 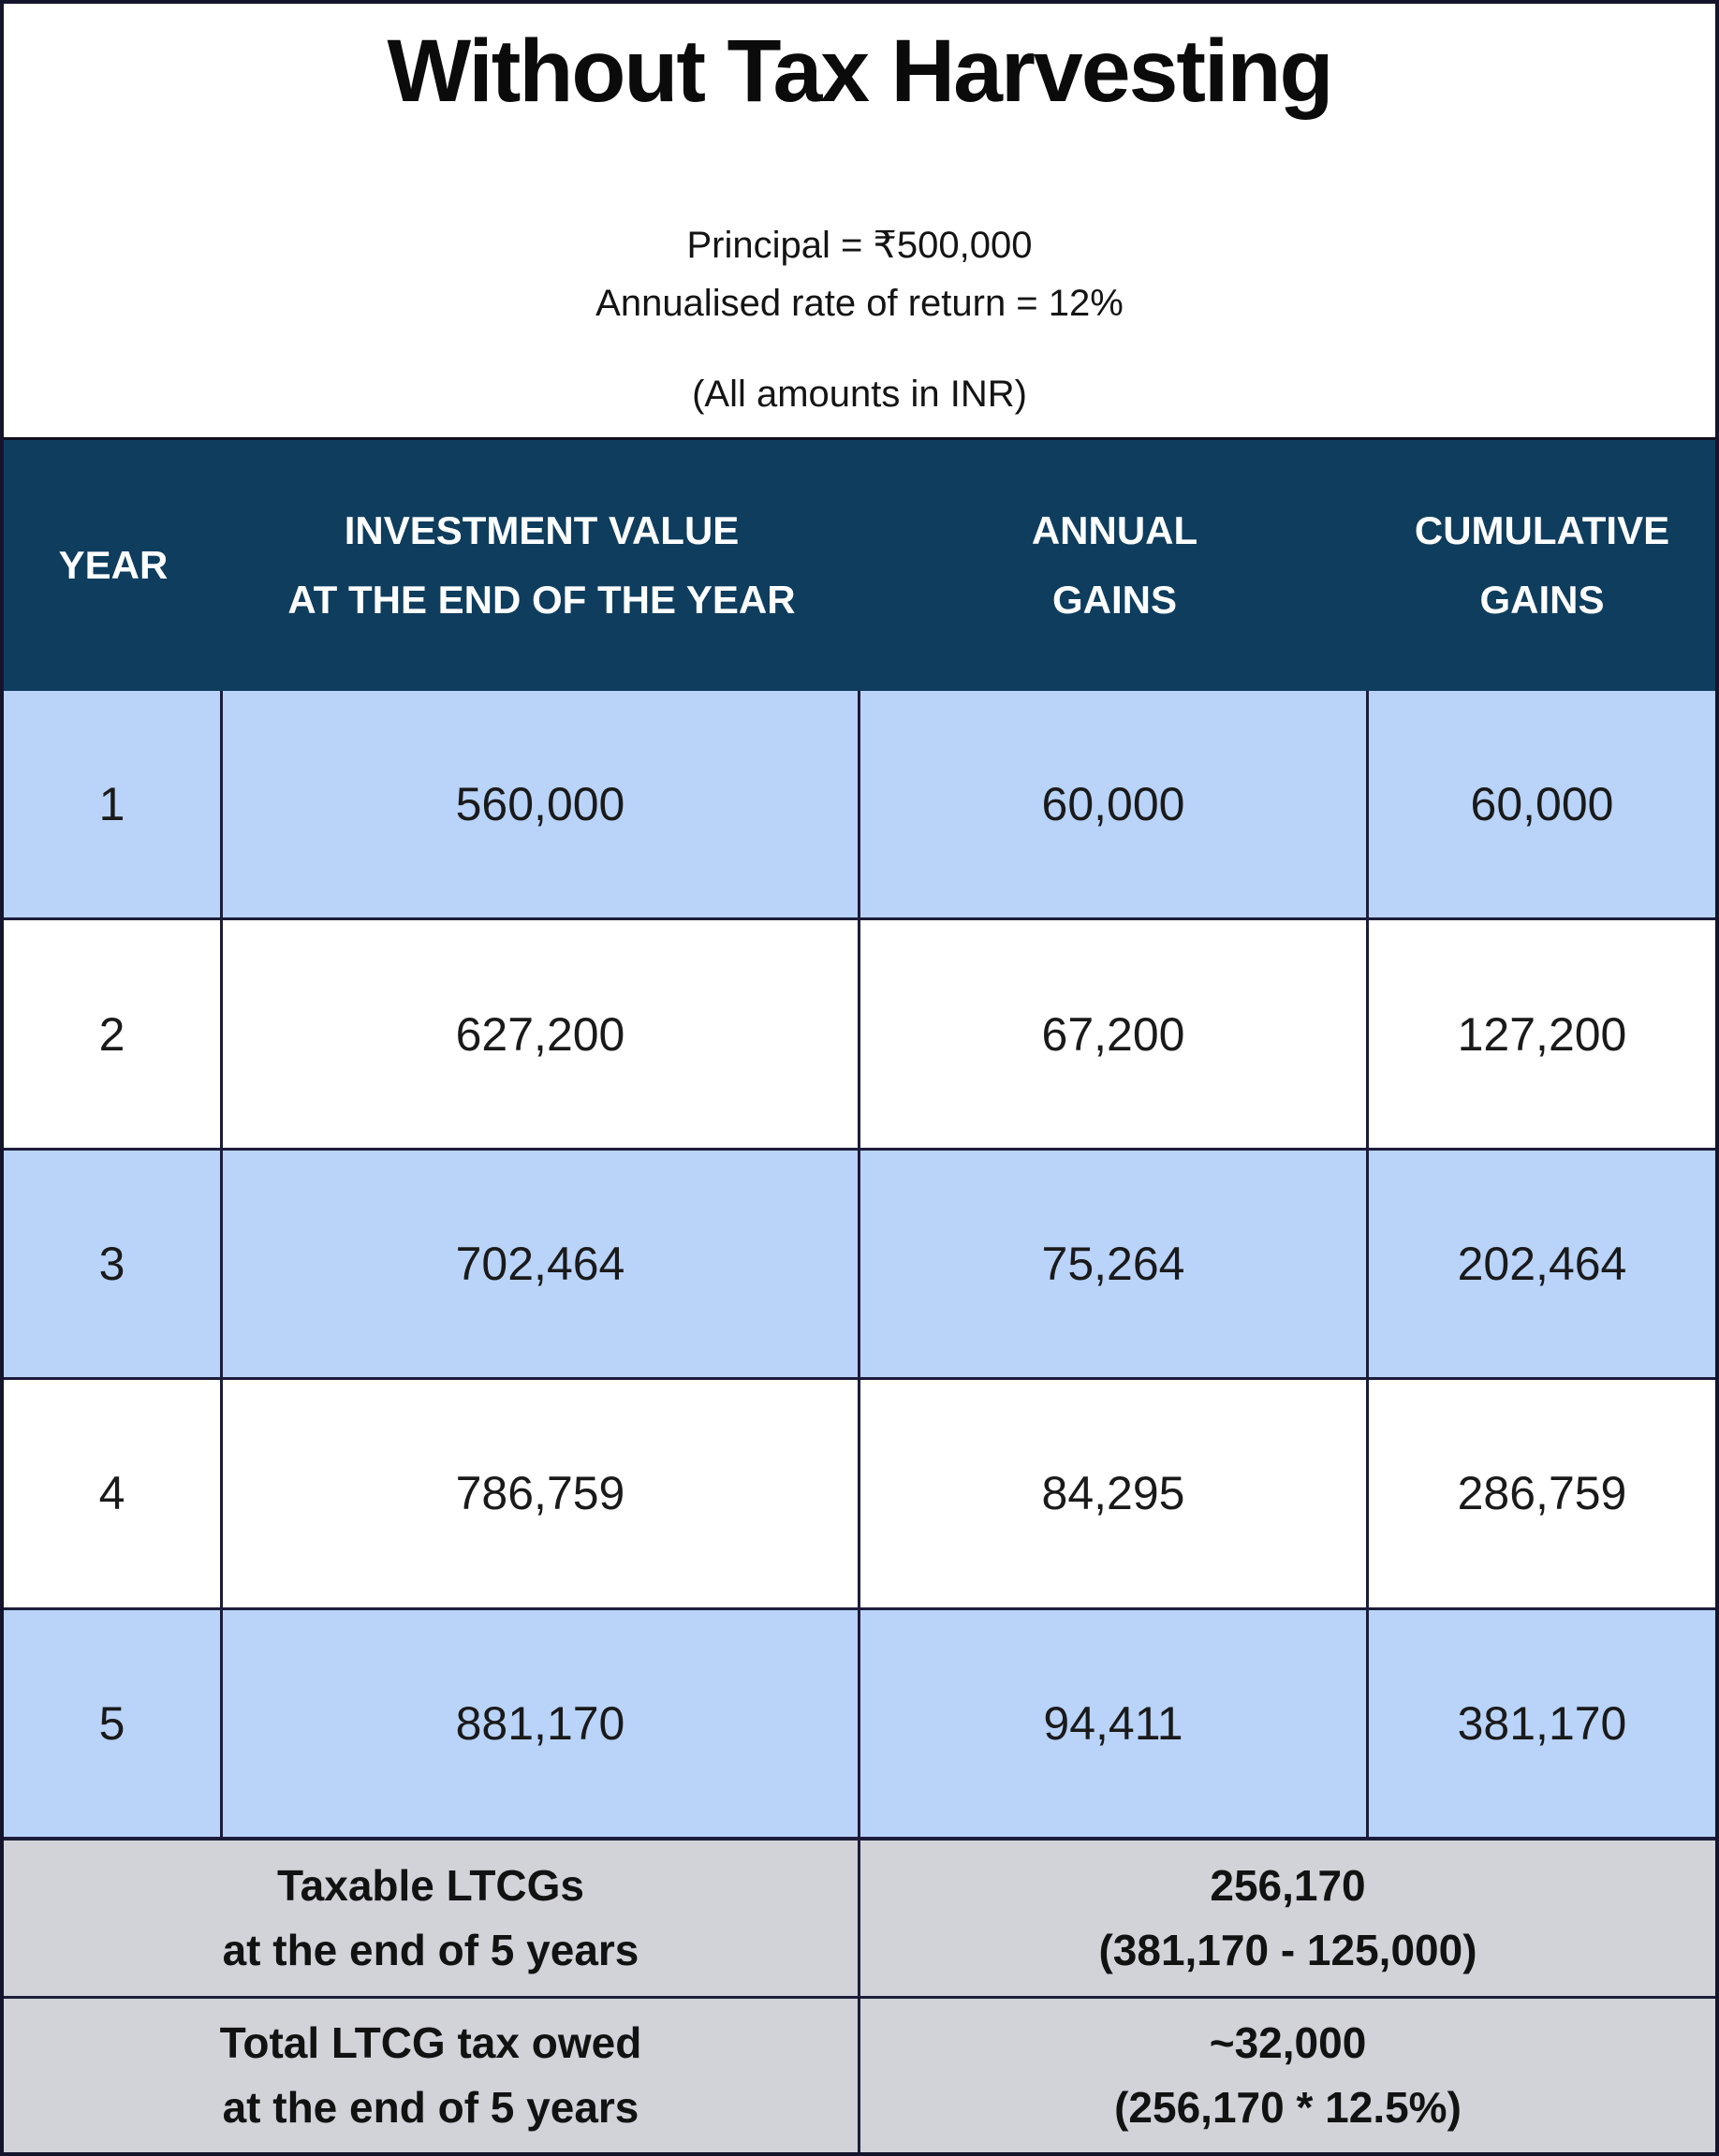 I want to click on investment-value-cell: 786,759, so click(x=541, y=1493).